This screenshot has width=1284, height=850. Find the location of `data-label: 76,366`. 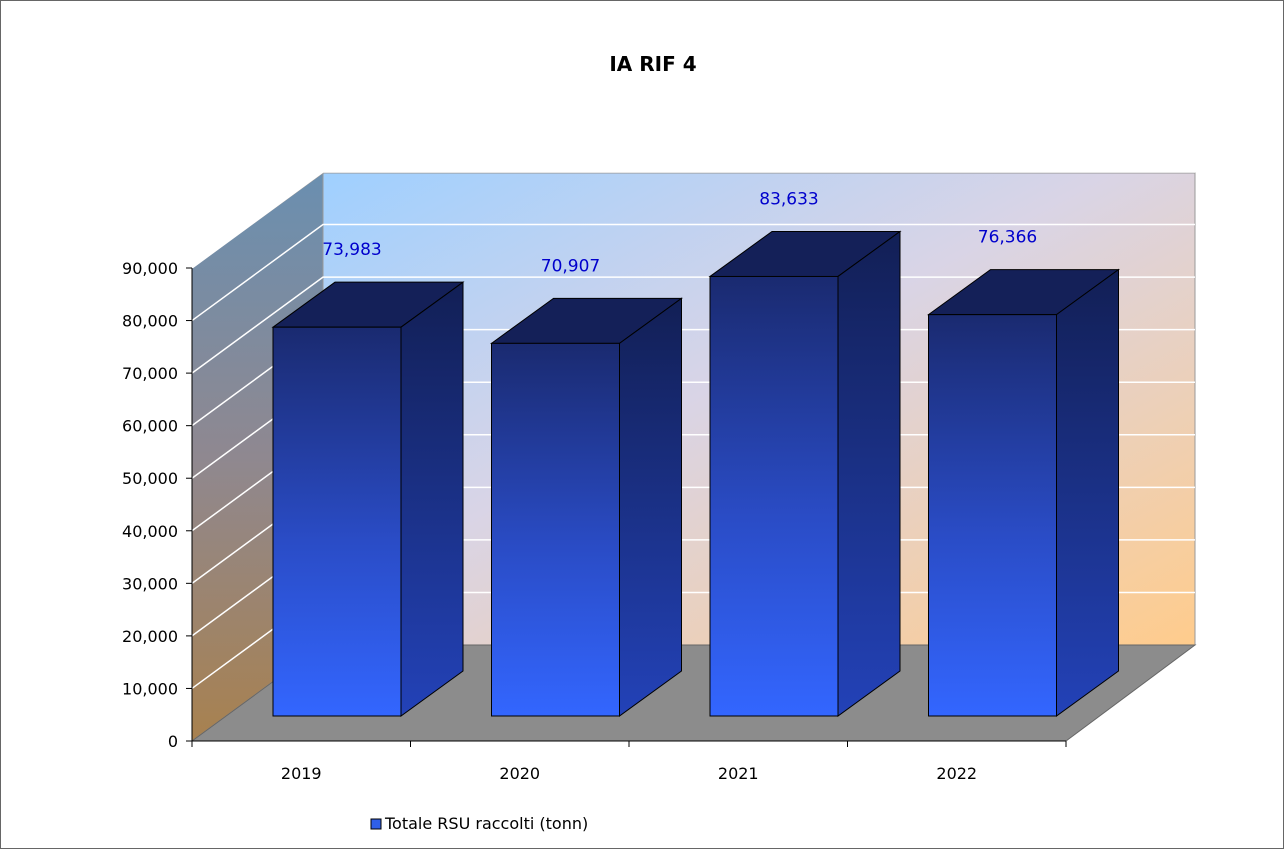

data-label: 76,366 is located at coordinates (1007, 238).